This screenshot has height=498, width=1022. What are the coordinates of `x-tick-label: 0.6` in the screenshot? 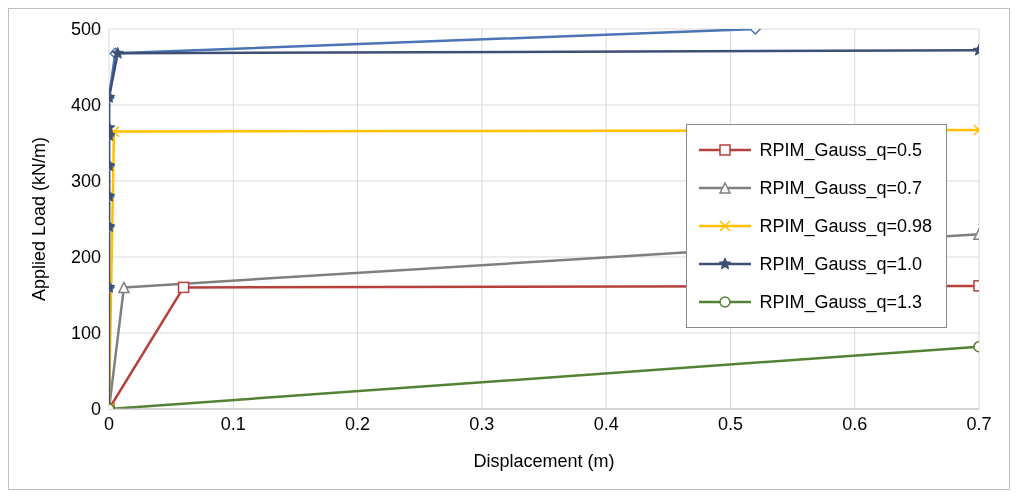 It's located at (855, 423).